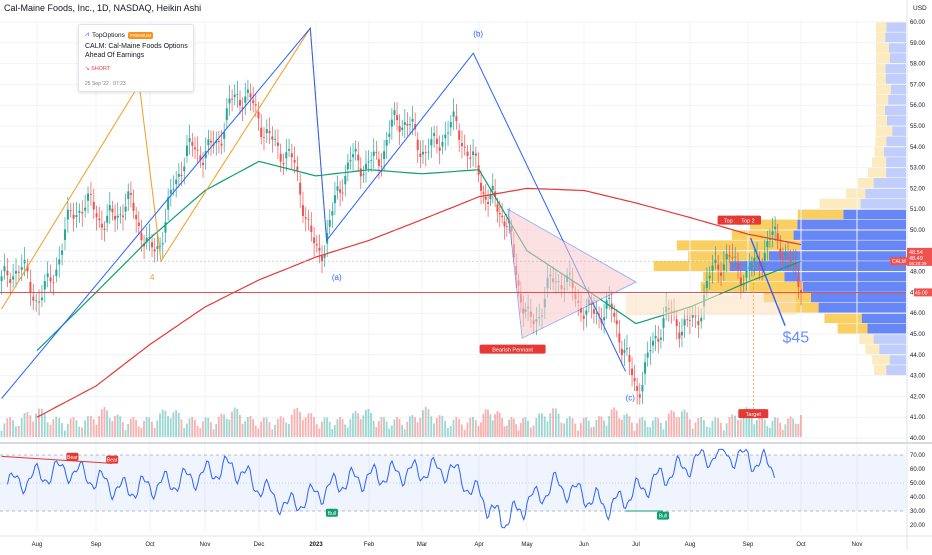 The height and width of the screenshot is (555, 932). What do you see at coordinates (918, 498) in the screenshot?
I see `rsi-tick-label: 40.00` at bounding box center [918, 498].